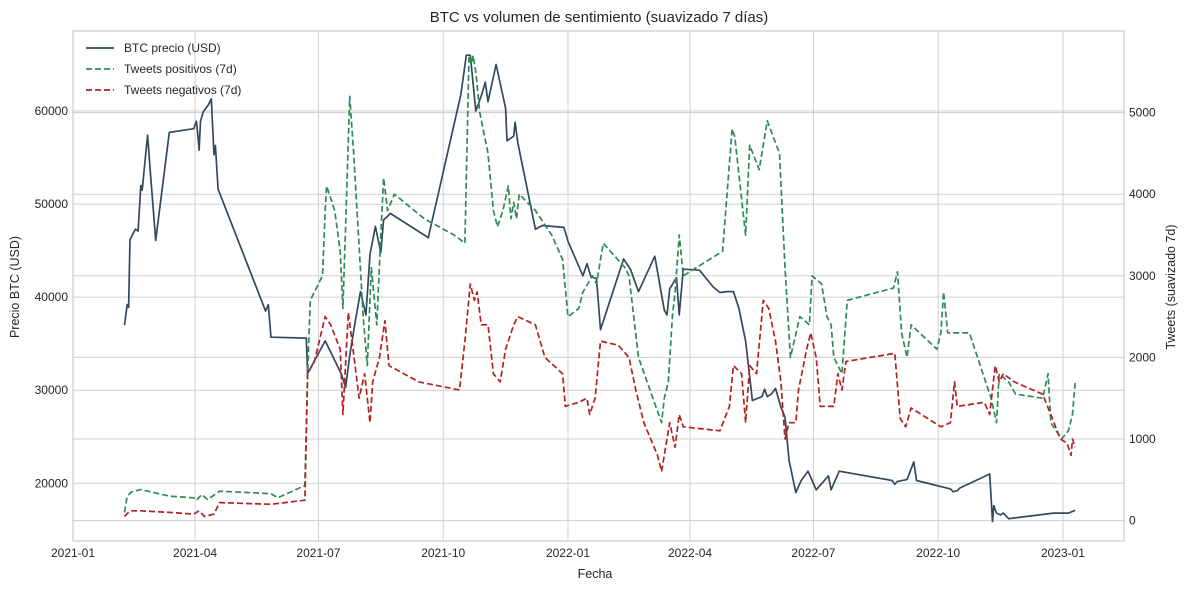 This screenshot has height=590, width=1189. Describe the element at coordinates (595, 574) in the screenshot. I see `x-axis-label: Fecha` at that location.